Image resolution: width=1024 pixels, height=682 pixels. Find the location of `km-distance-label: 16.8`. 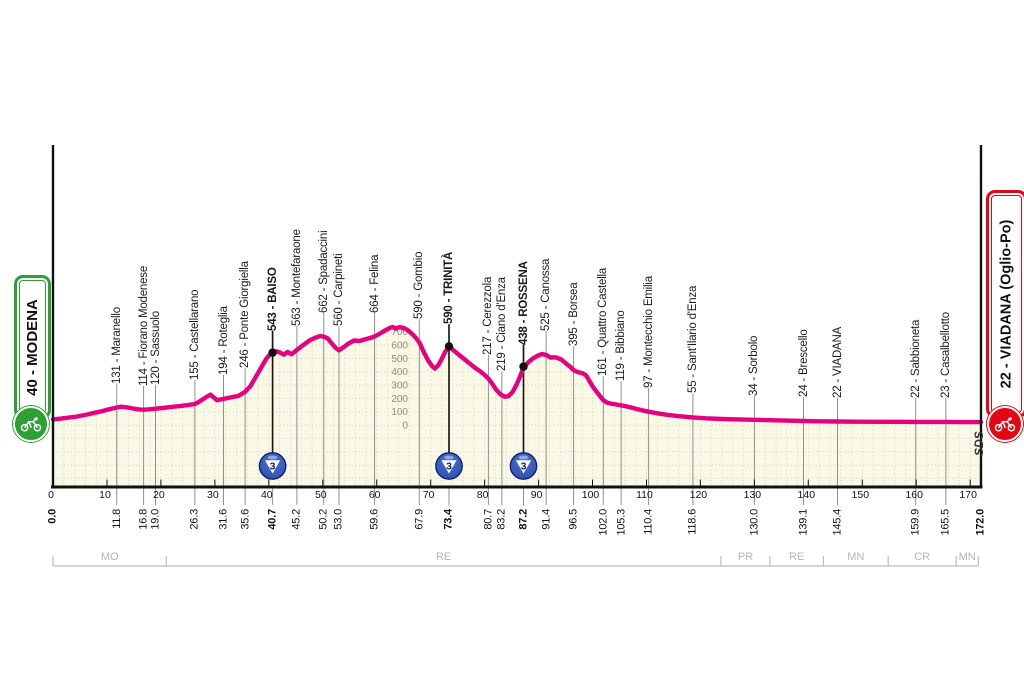

km-distance-label: 16.8 is located at coordinates (143, 519).